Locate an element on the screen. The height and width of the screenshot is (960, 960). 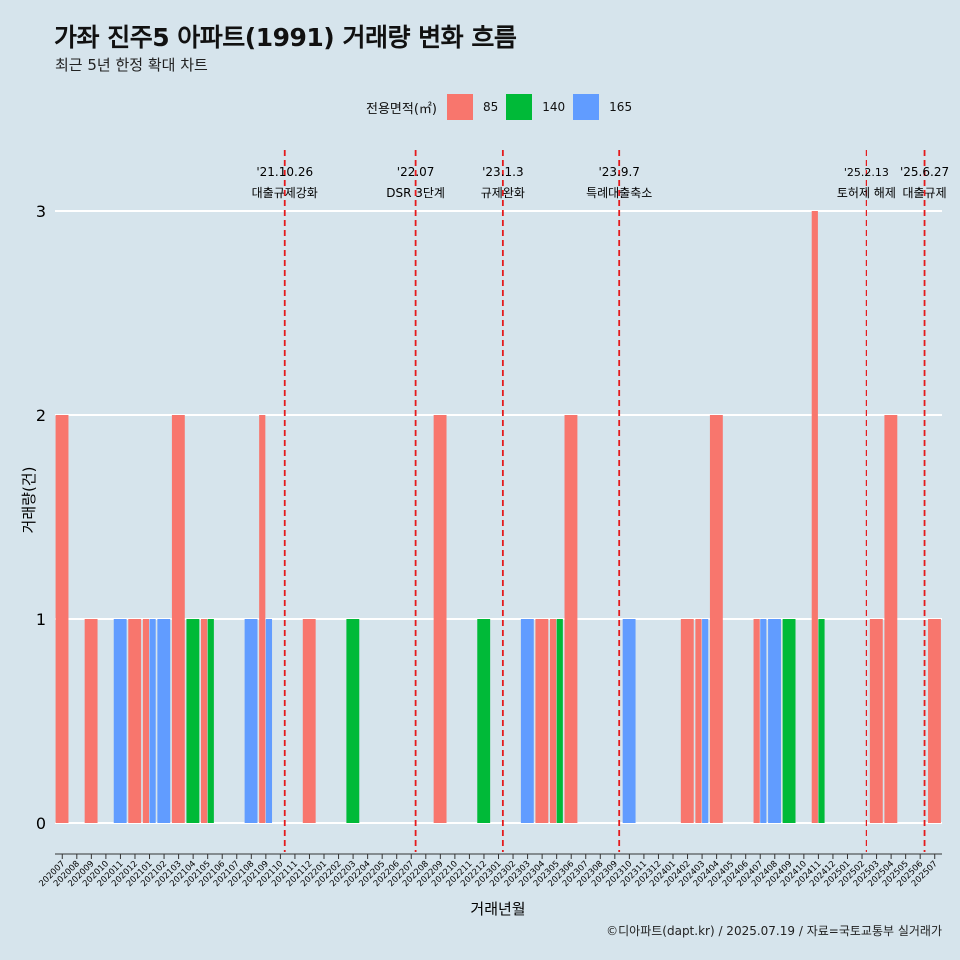
event-date-label: '22.07 is located at coordinates (416, 172).